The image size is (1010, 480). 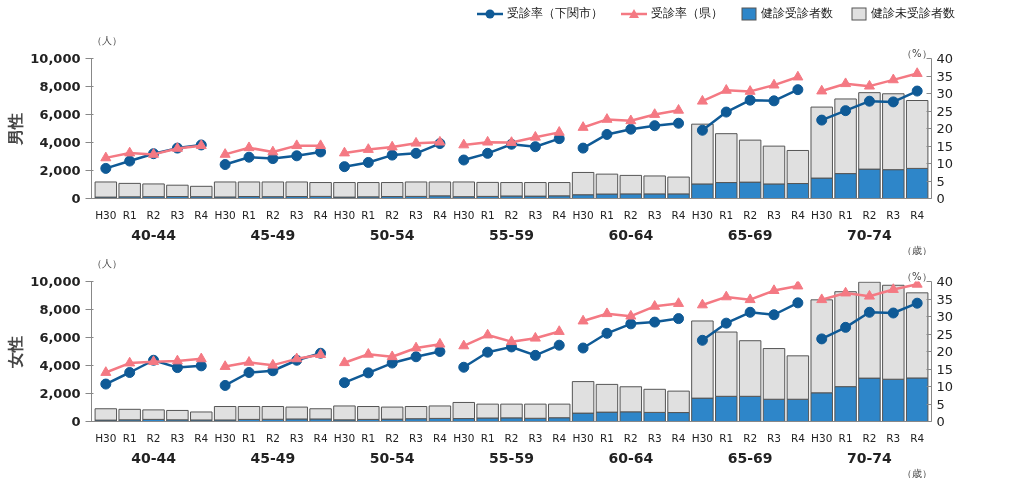 I want to click on text: 70-74, so click(x=870, y=457).